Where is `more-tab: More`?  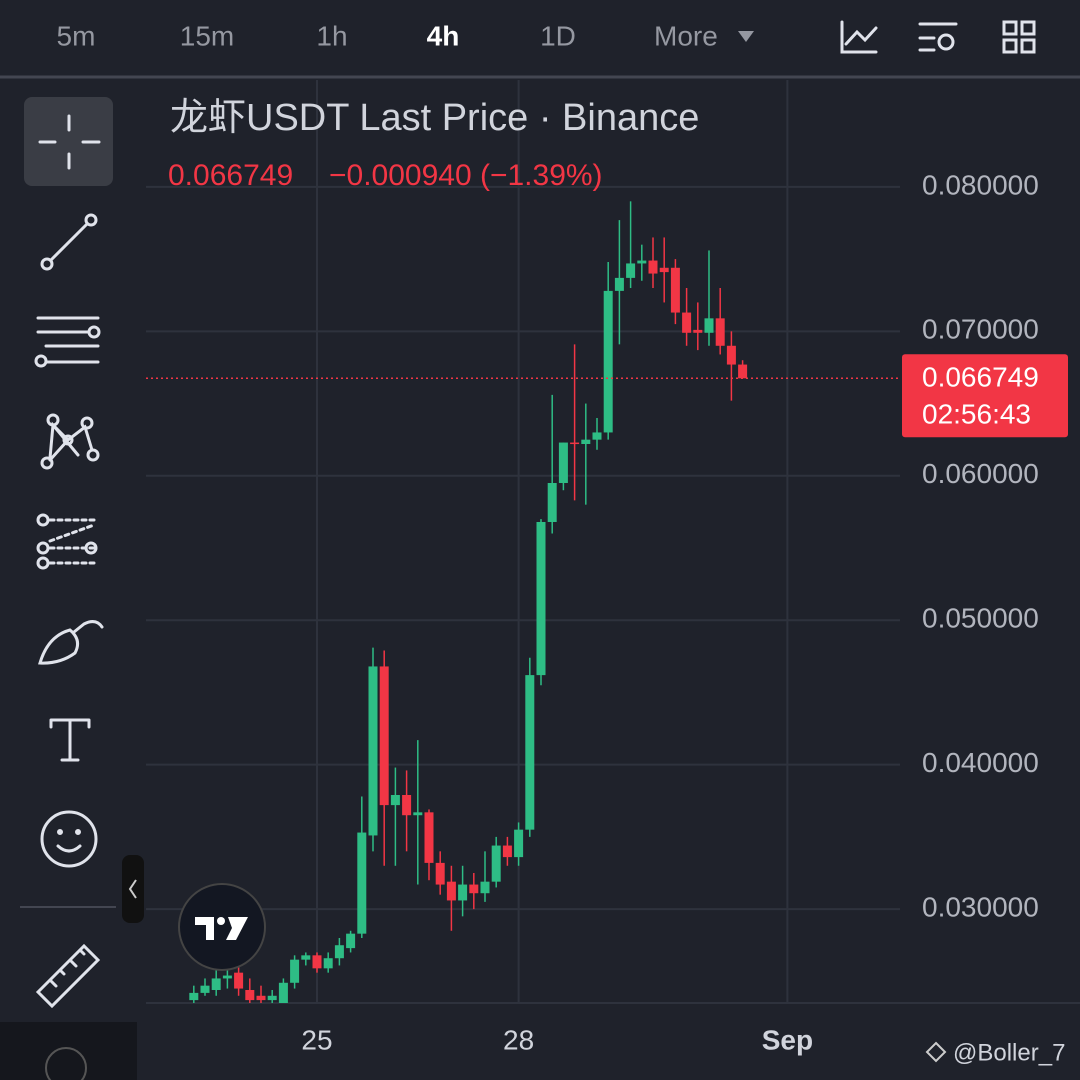 more-tab: More is located at coordinates (686, 35).